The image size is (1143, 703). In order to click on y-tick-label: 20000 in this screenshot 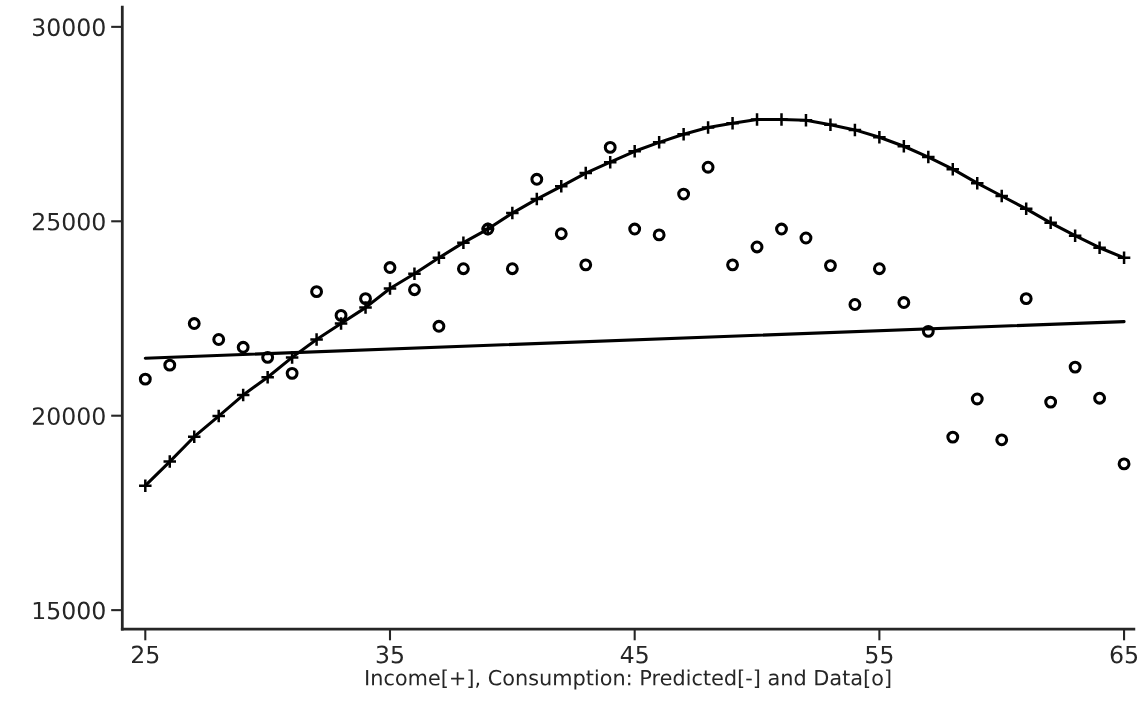, I will do `click(68, 416)`.